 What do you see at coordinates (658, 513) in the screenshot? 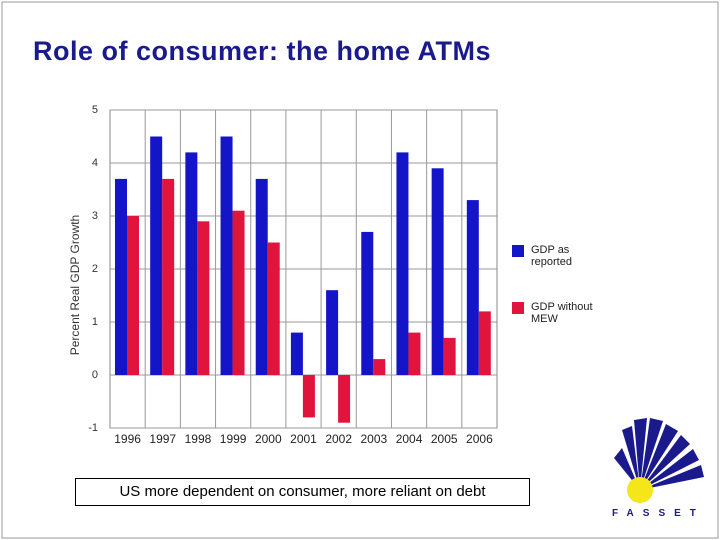
I see `logo-text: FASSET` at bounding box center [658, 513].